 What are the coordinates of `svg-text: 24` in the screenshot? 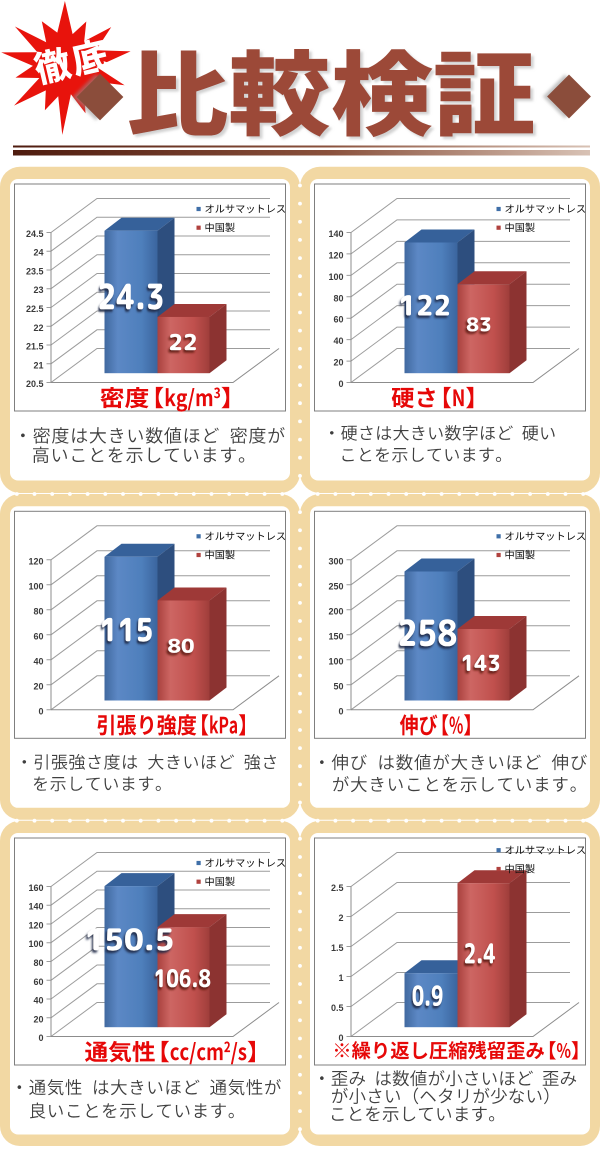 It's located at (38, 253).